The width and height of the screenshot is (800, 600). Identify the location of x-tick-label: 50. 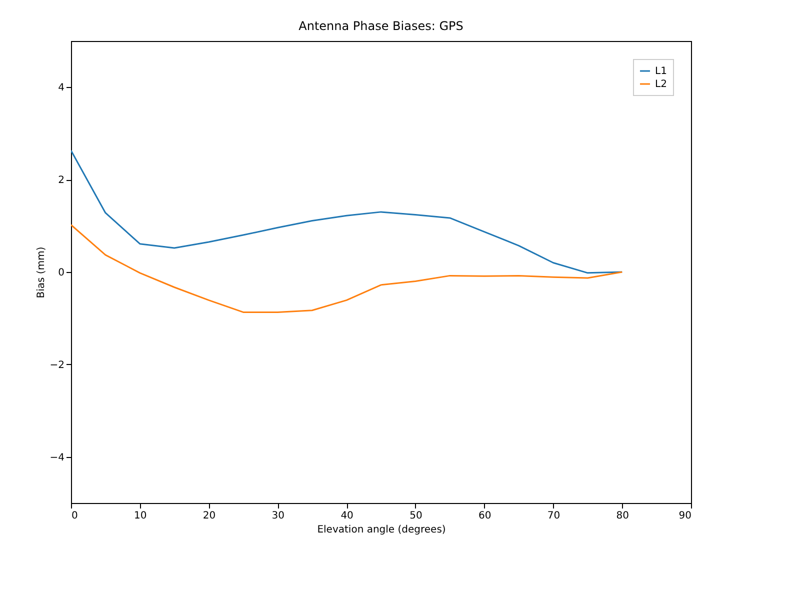
(416, 516).